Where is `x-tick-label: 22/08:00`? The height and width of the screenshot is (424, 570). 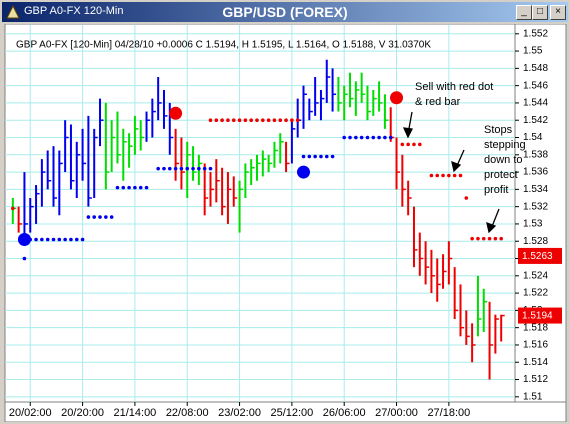 x-tick-label: 22/08:00 is located at coordinates (187, 413).